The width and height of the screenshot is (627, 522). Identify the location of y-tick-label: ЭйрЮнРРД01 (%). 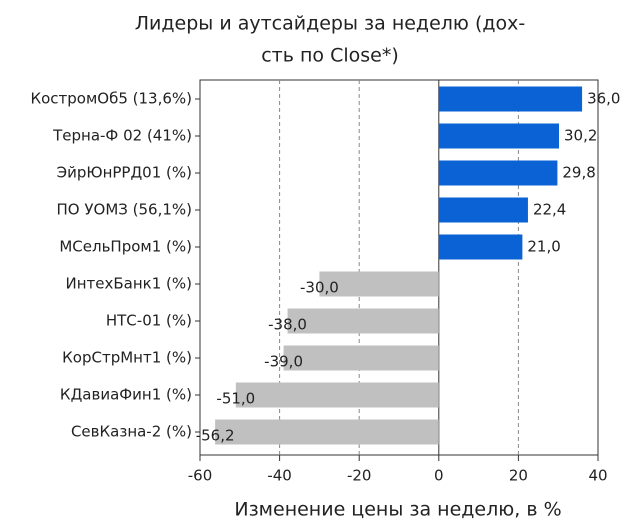
(124, 173).